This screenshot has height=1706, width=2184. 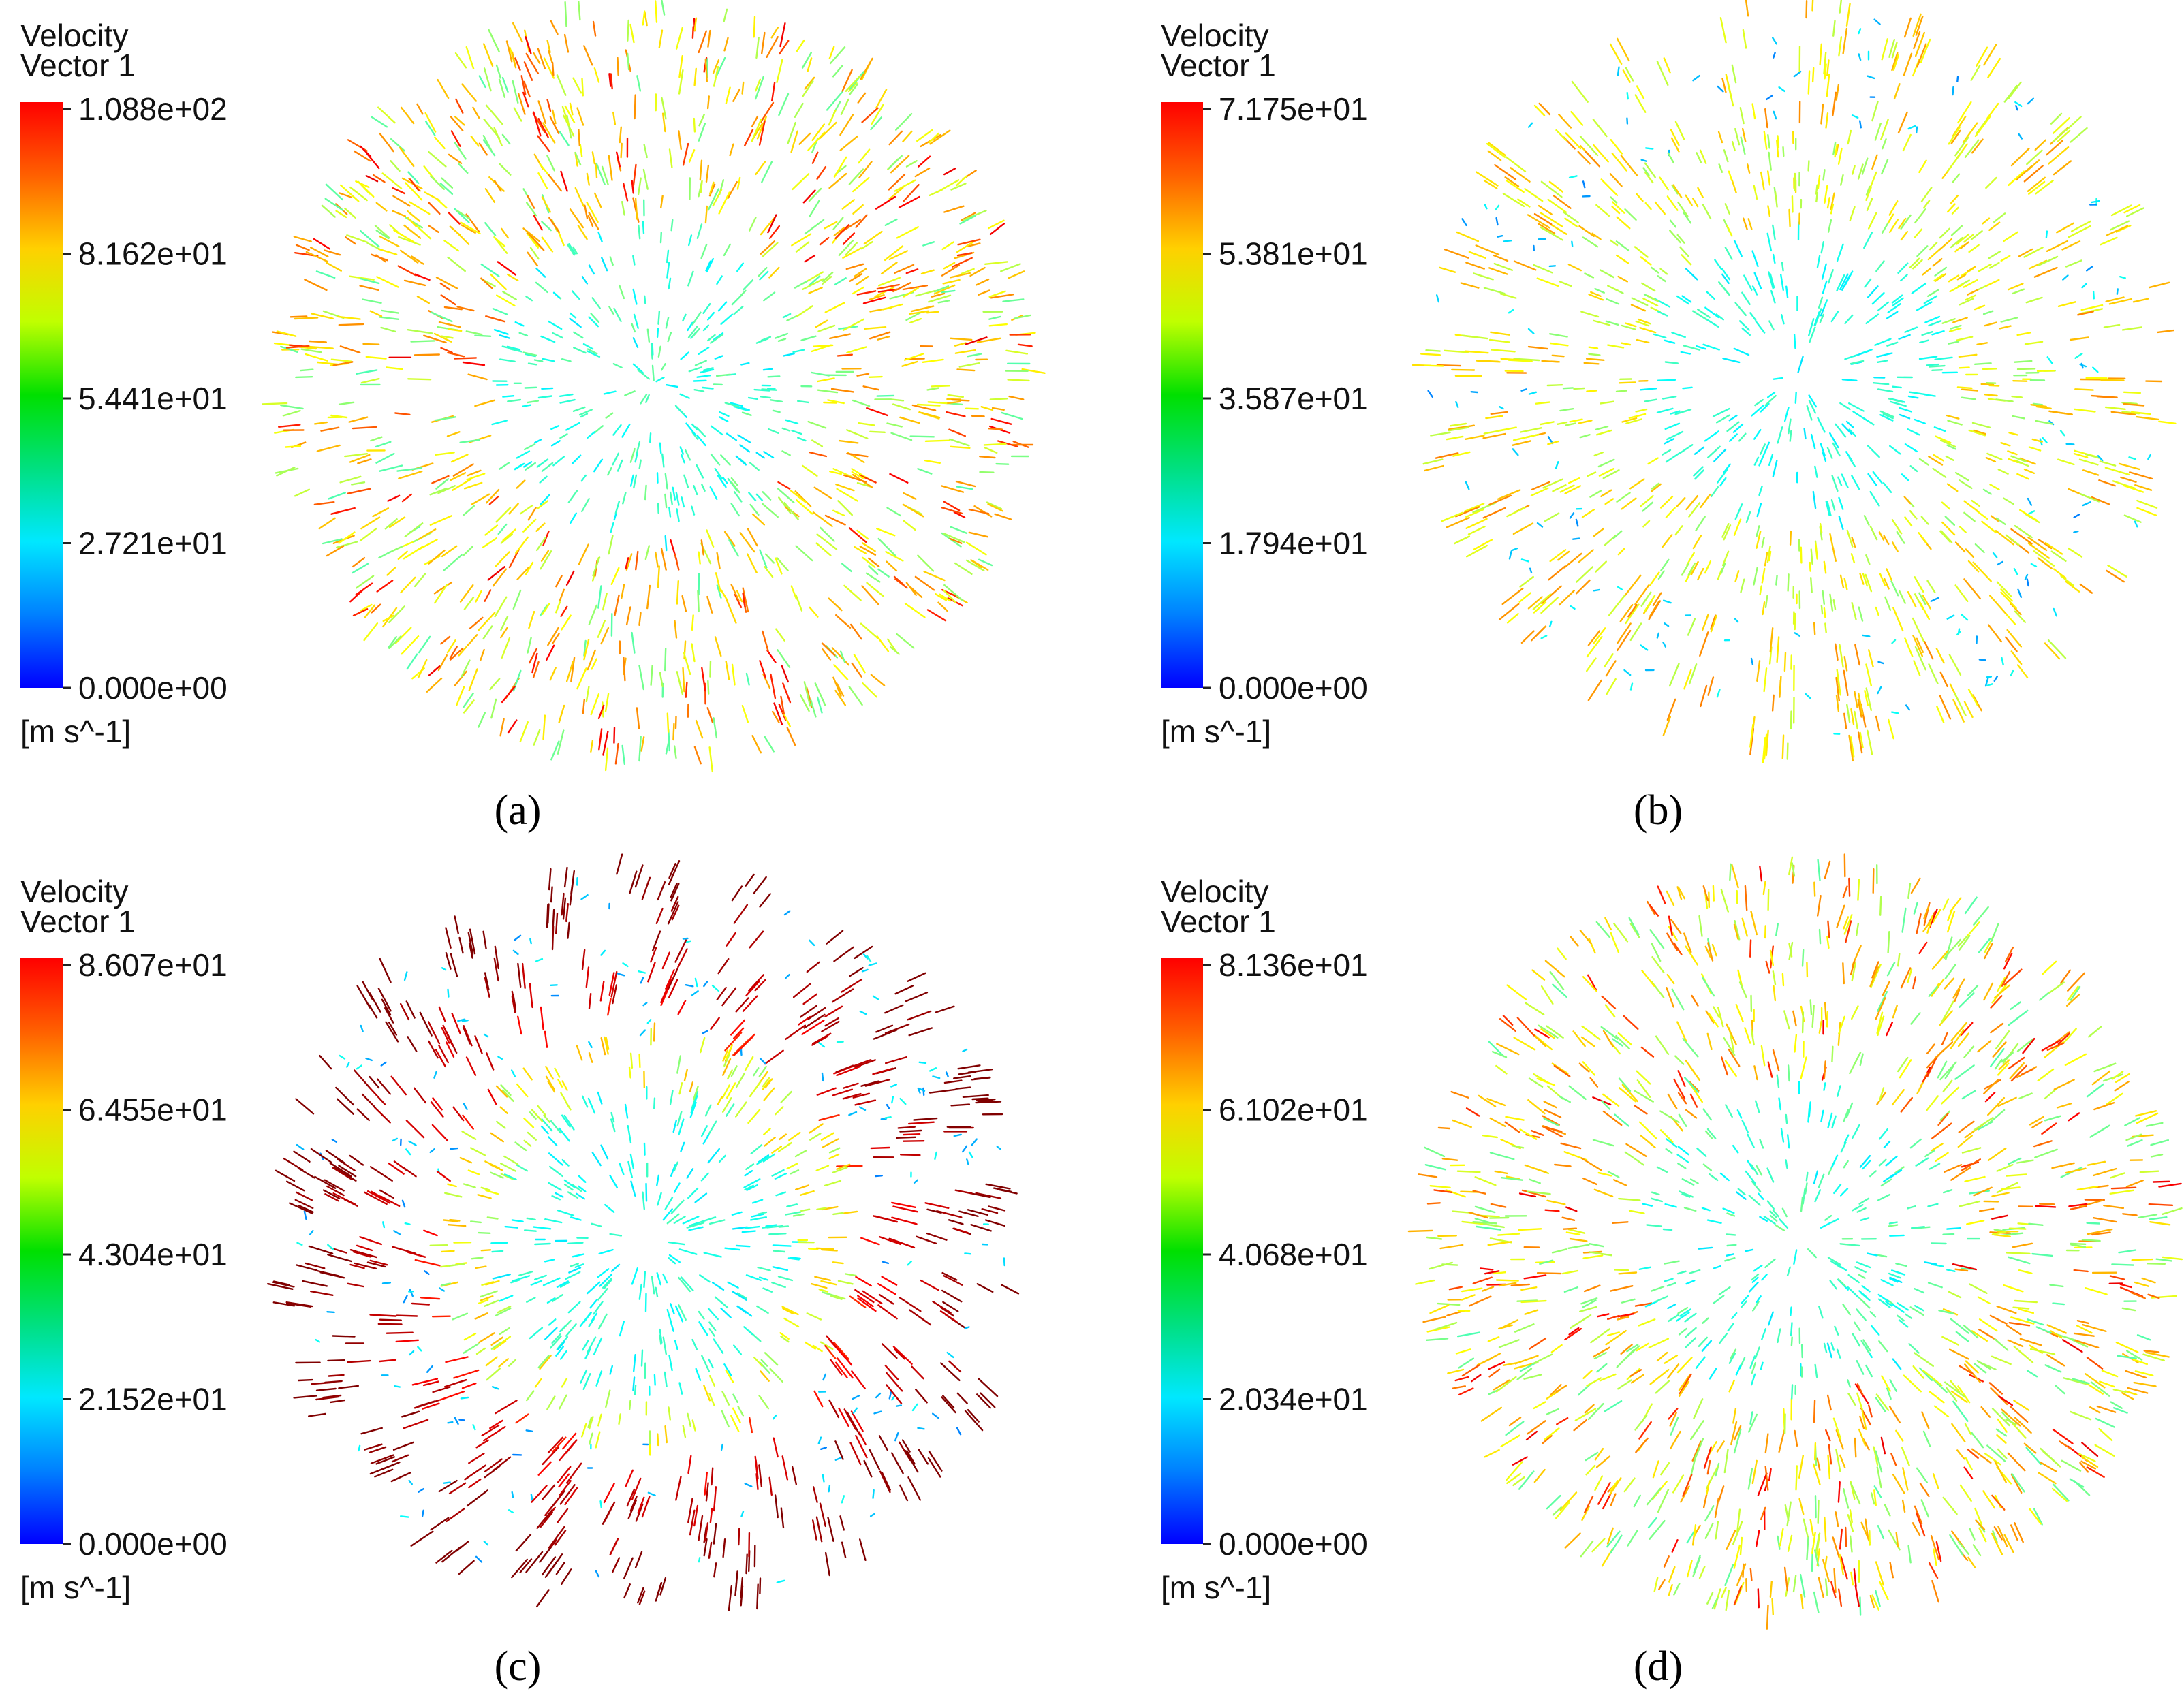 I want to click on colorbar-label: 6.455e+01, so click(x=153, y=1110).